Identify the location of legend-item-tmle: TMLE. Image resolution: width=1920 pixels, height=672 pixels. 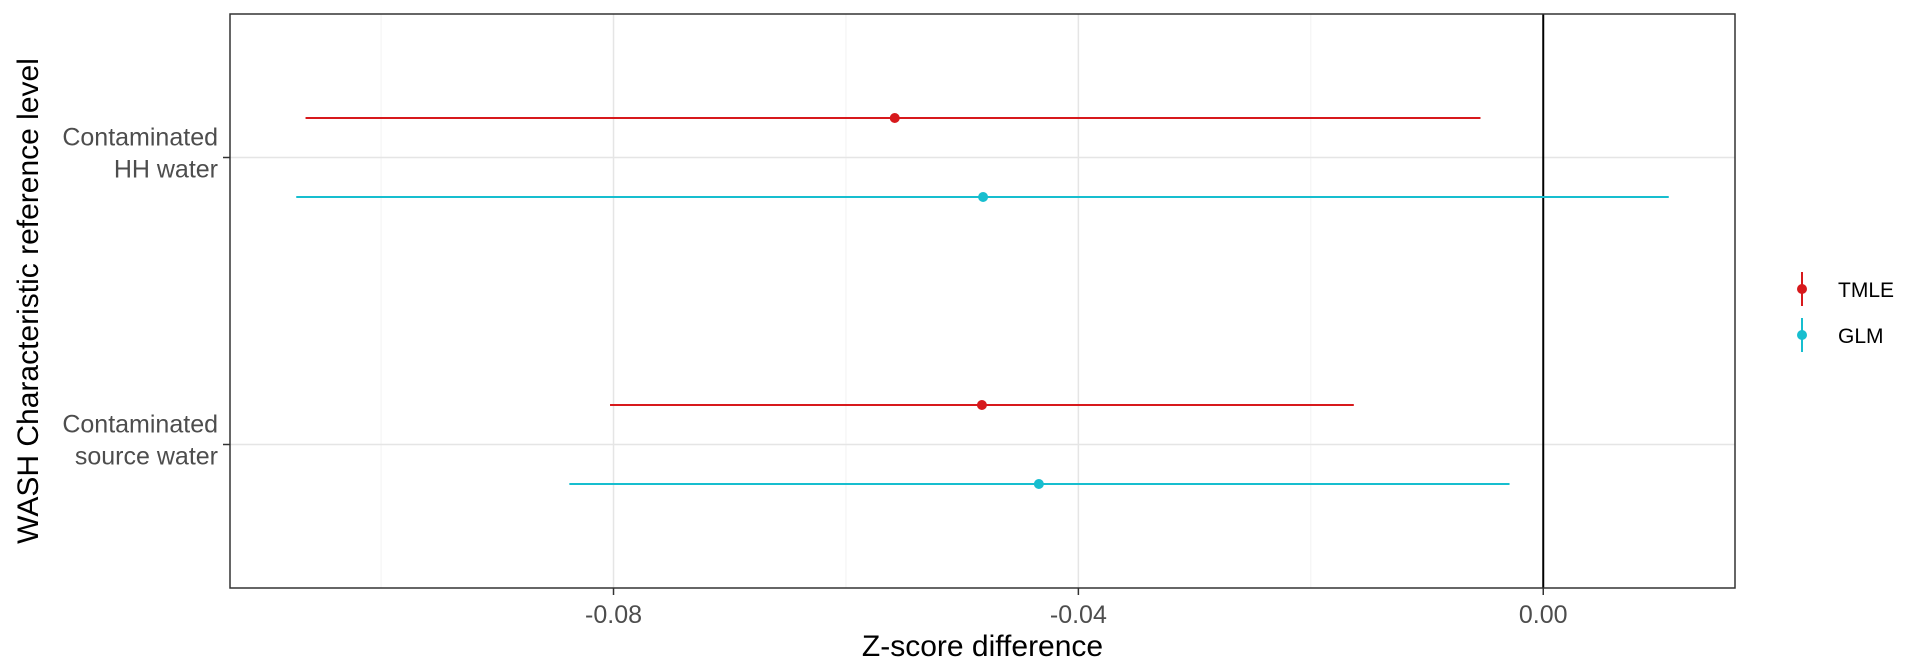
(1845, 289).